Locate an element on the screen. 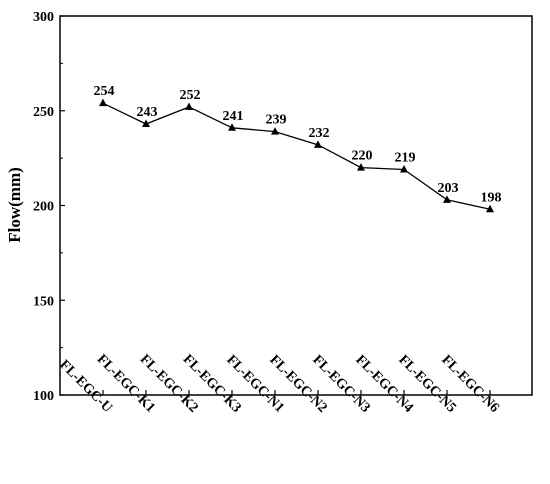  data-label: 241 is located at coordinates (233, 116).